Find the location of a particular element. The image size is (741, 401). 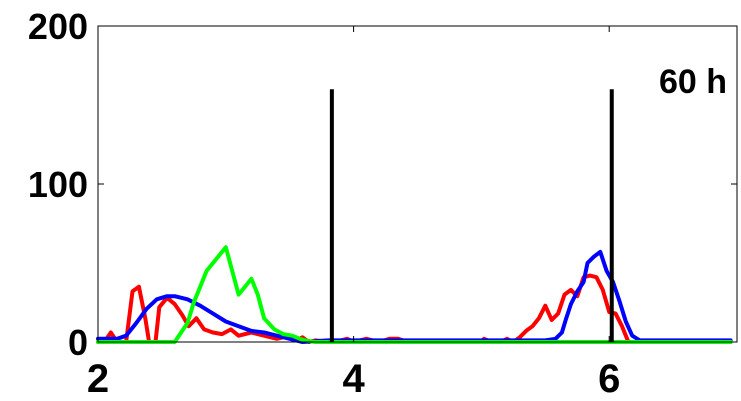

x-tick-label-2: 2 is located at coordinates (98, 376).